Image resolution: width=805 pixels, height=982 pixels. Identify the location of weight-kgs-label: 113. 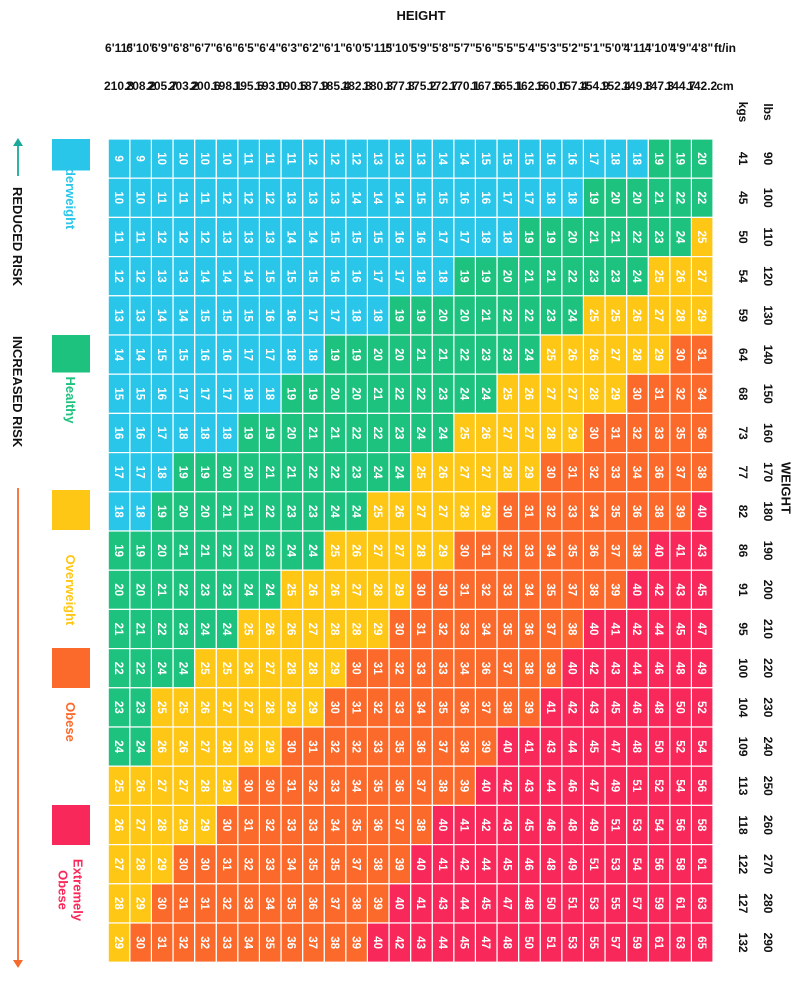
(743, 786).